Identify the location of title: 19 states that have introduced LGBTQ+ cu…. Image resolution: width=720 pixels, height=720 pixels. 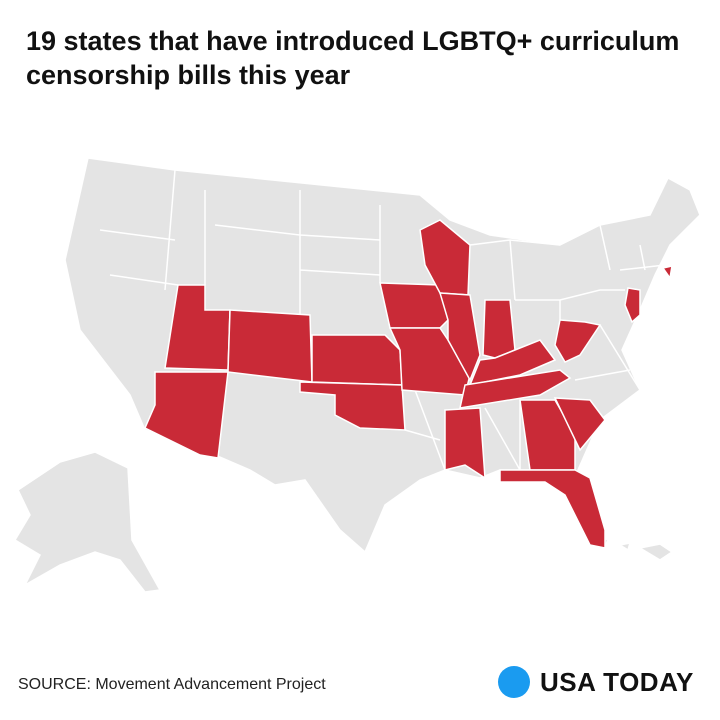
(353, 58).